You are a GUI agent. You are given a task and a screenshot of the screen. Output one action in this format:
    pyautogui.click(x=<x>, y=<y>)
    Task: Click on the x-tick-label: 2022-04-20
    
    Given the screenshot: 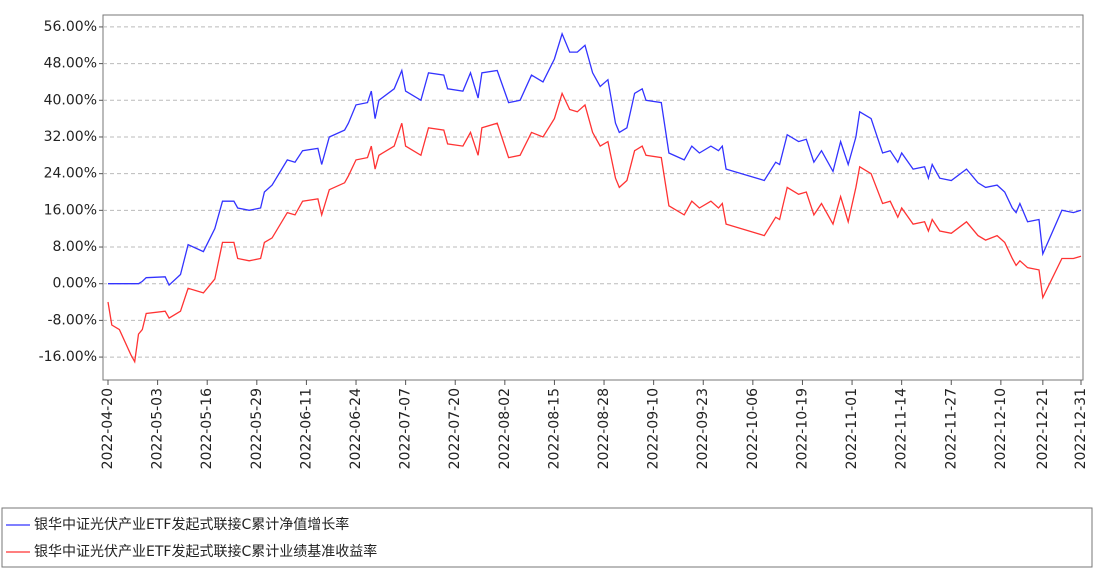 What is the action you would take?
    pyautogui.click(x=108, y=428)
    